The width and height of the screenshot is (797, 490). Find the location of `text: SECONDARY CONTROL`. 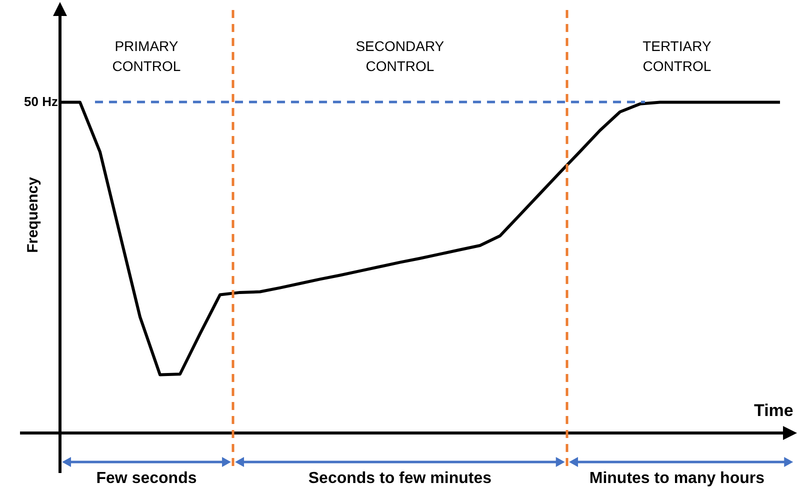

text: SECONDARY CONTROL is located at coordinates (400, 56).